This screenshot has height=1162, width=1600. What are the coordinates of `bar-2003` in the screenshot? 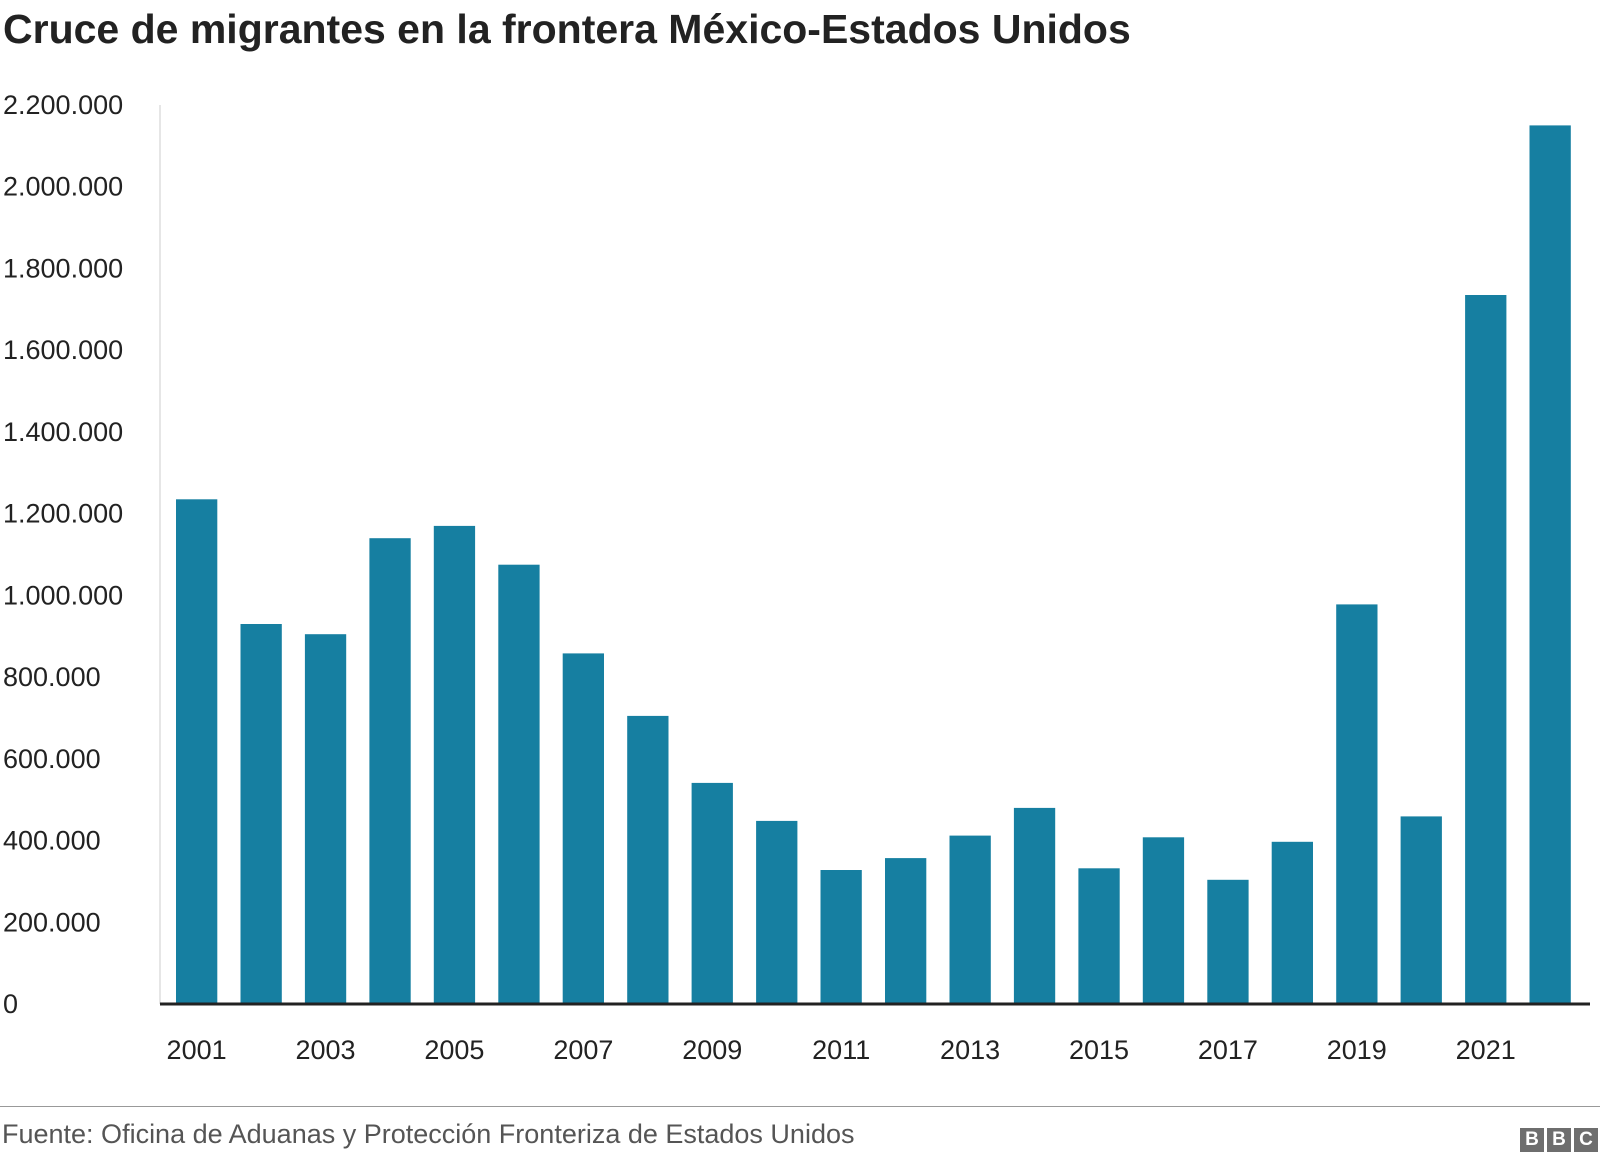 It's located at (325, 819).